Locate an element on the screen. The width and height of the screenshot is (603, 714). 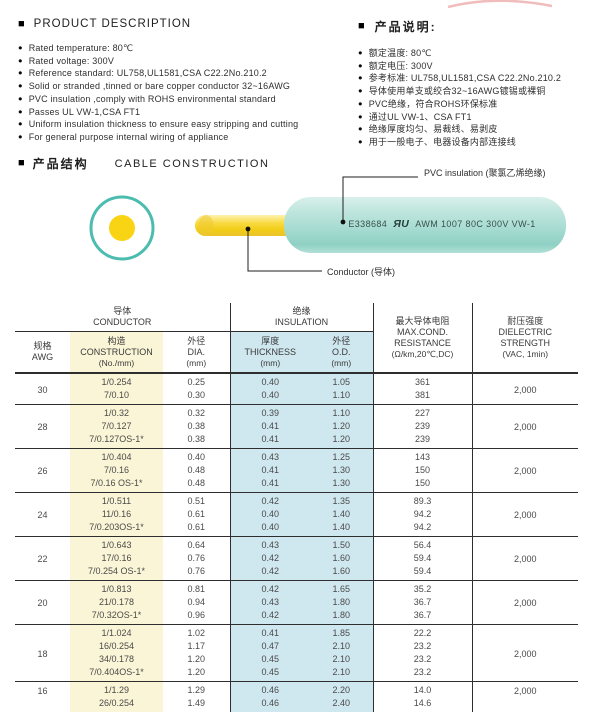
list-item: ● Passes UL VW-1,CSA FT1 is located at coordinates (79, 111).